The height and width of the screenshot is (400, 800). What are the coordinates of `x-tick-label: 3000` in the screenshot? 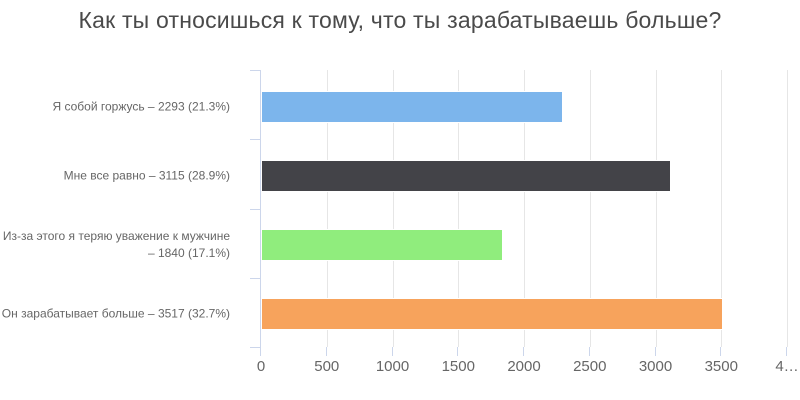 It's located at (655, 366).